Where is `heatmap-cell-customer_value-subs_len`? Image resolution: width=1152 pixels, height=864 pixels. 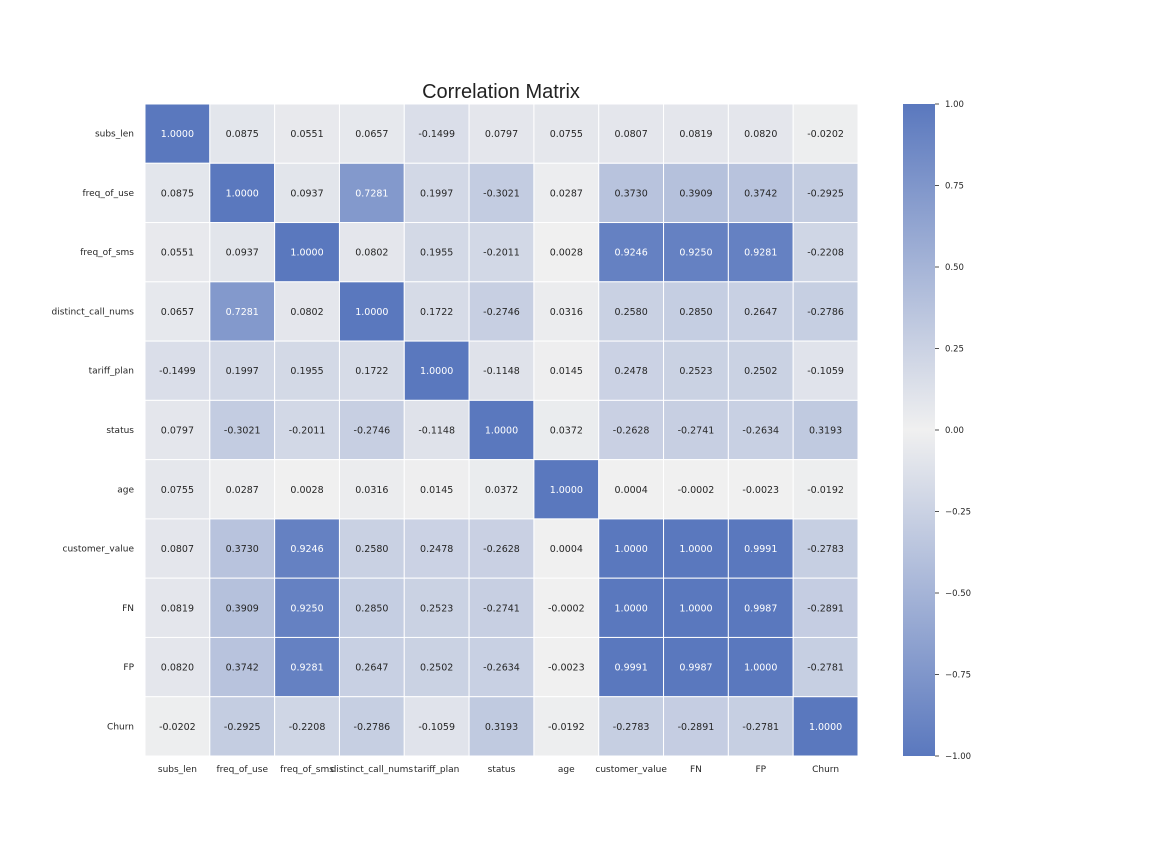 heatmap-cell-customer_value-subs_len is located at coordinates (177, 548).